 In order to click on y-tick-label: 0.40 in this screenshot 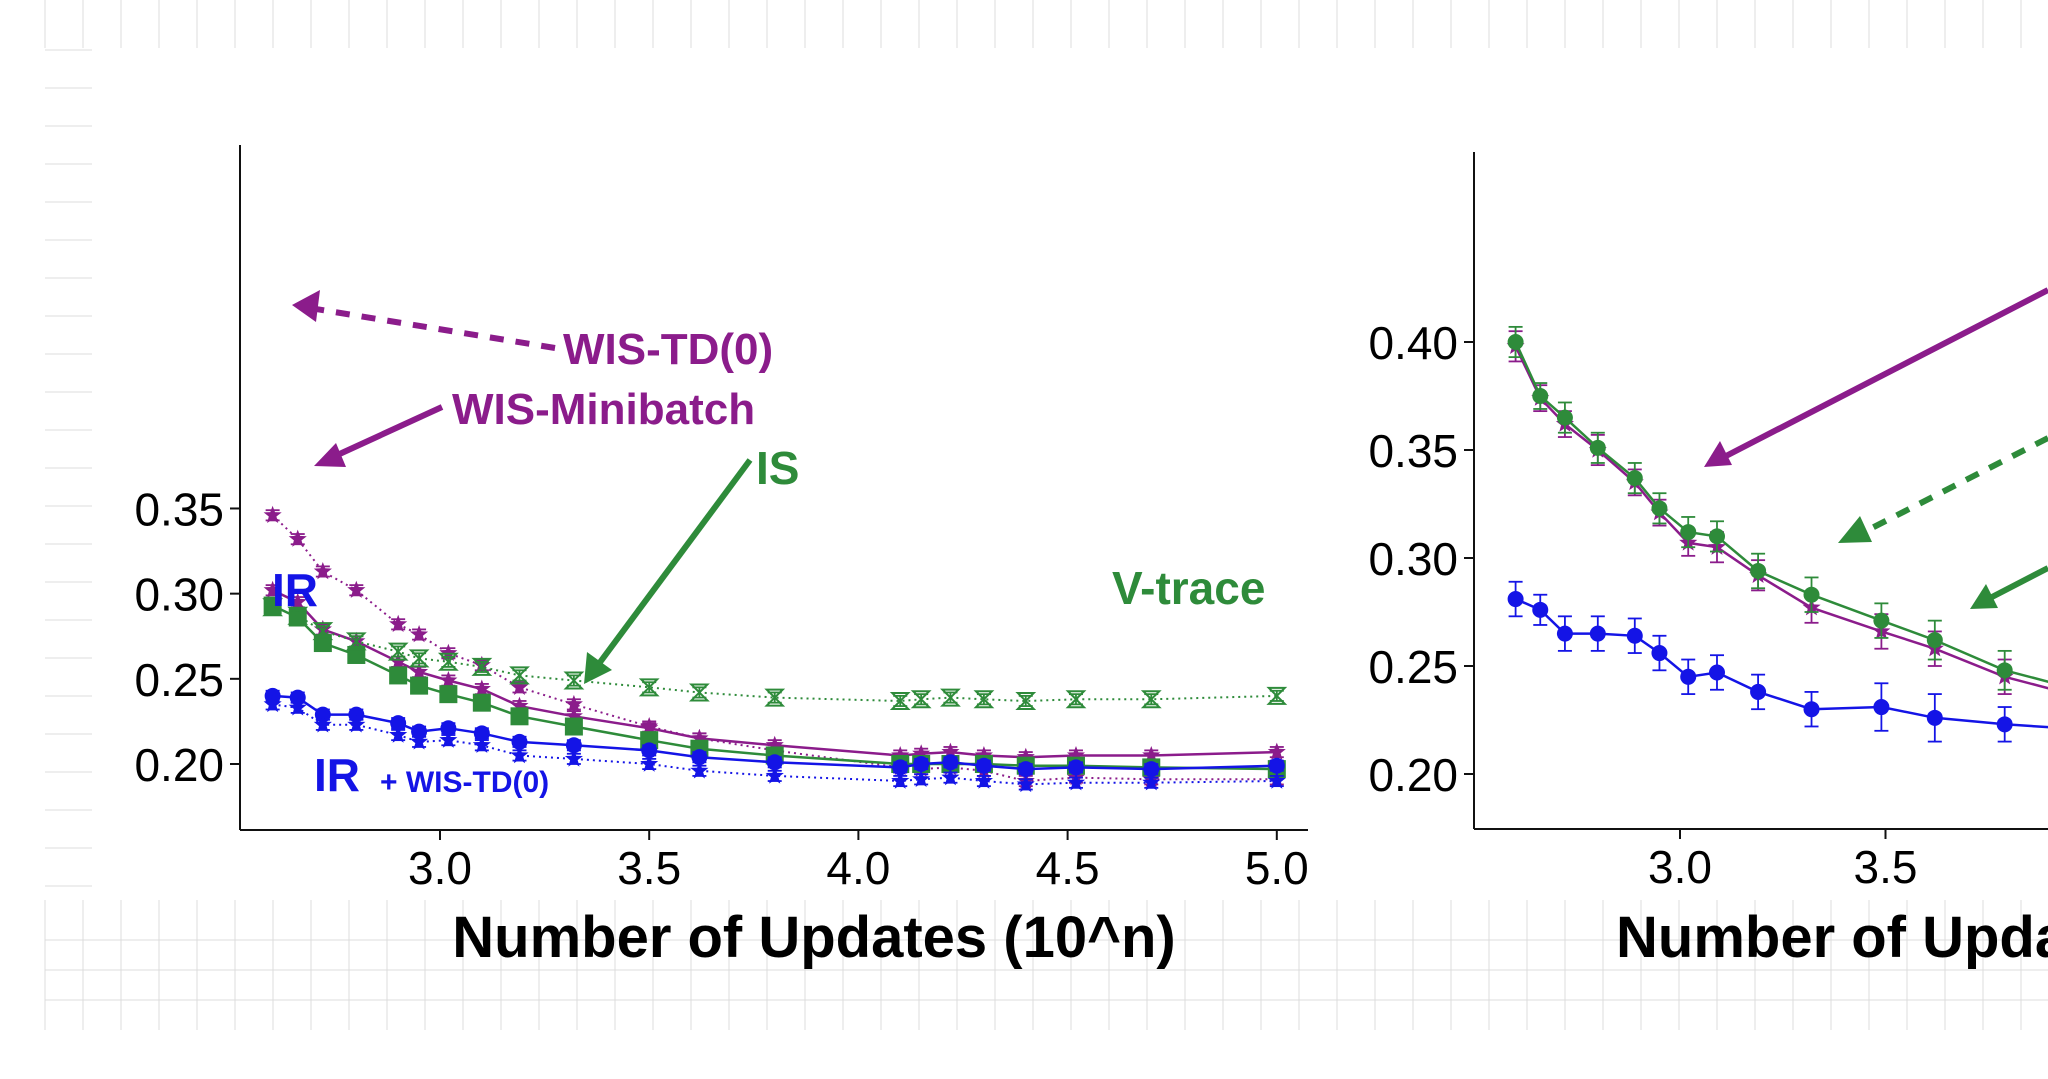, I will do `click(1413, 343)`.